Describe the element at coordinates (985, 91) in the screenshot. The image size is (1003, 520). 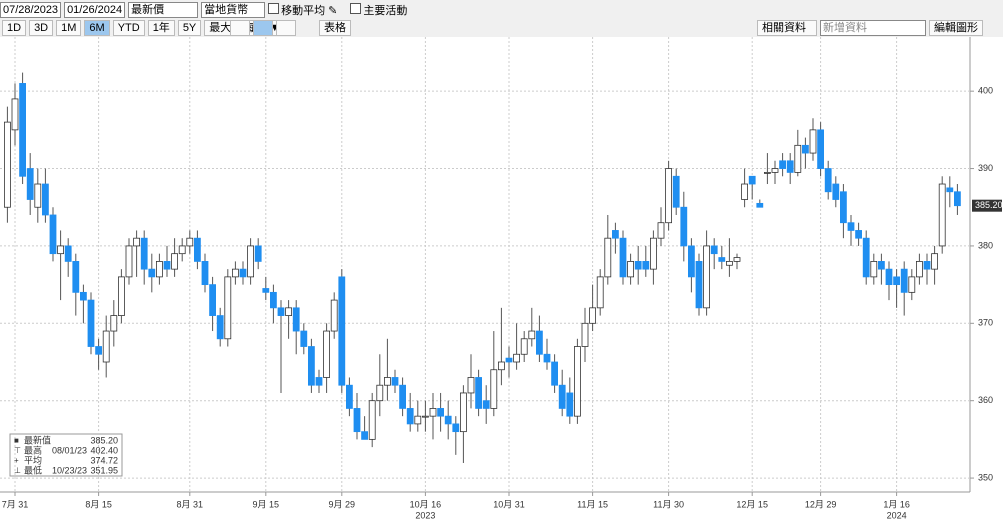
I see `y-tick-label: 400` at that location.